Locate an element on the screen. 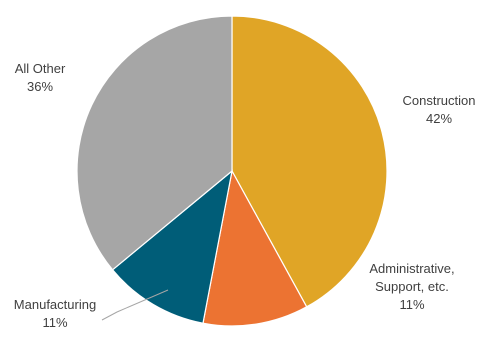 The height and width of the screenshot is (337, 483). data-label-category: Manufacturing is located at coordinates (55, 304).